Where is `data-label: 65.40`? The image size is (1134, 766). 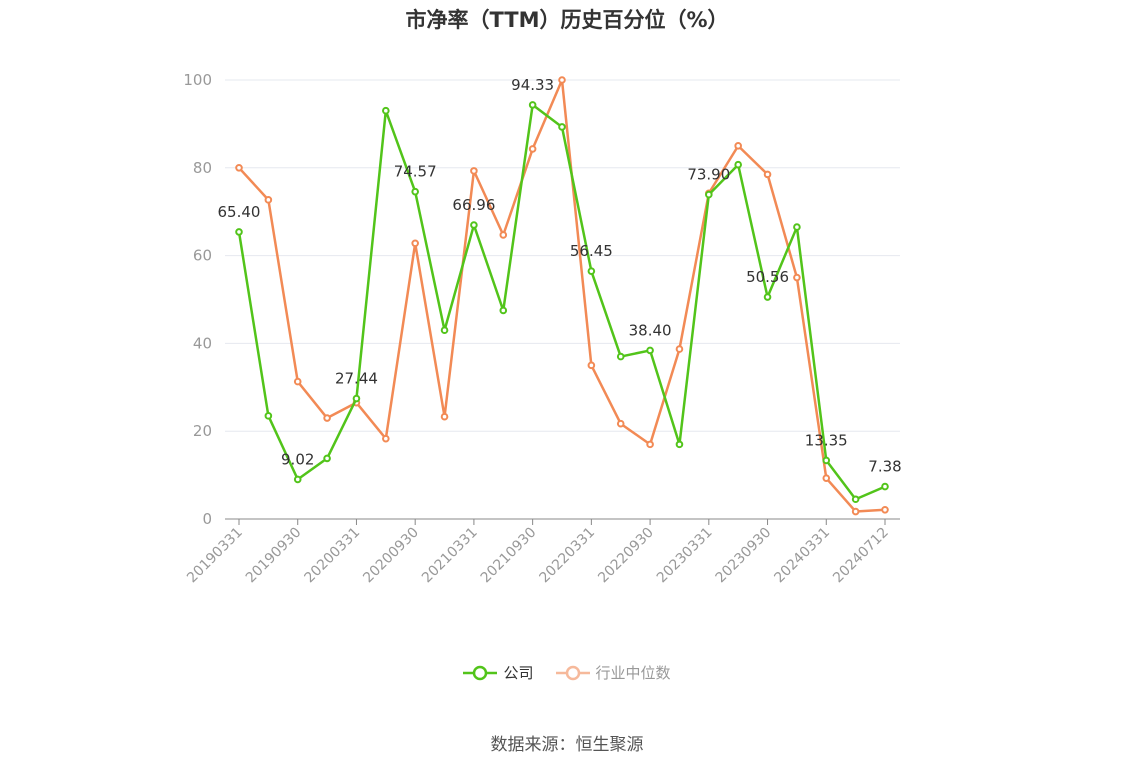 data-label: 65.40 is located at coordinates (239, 212).